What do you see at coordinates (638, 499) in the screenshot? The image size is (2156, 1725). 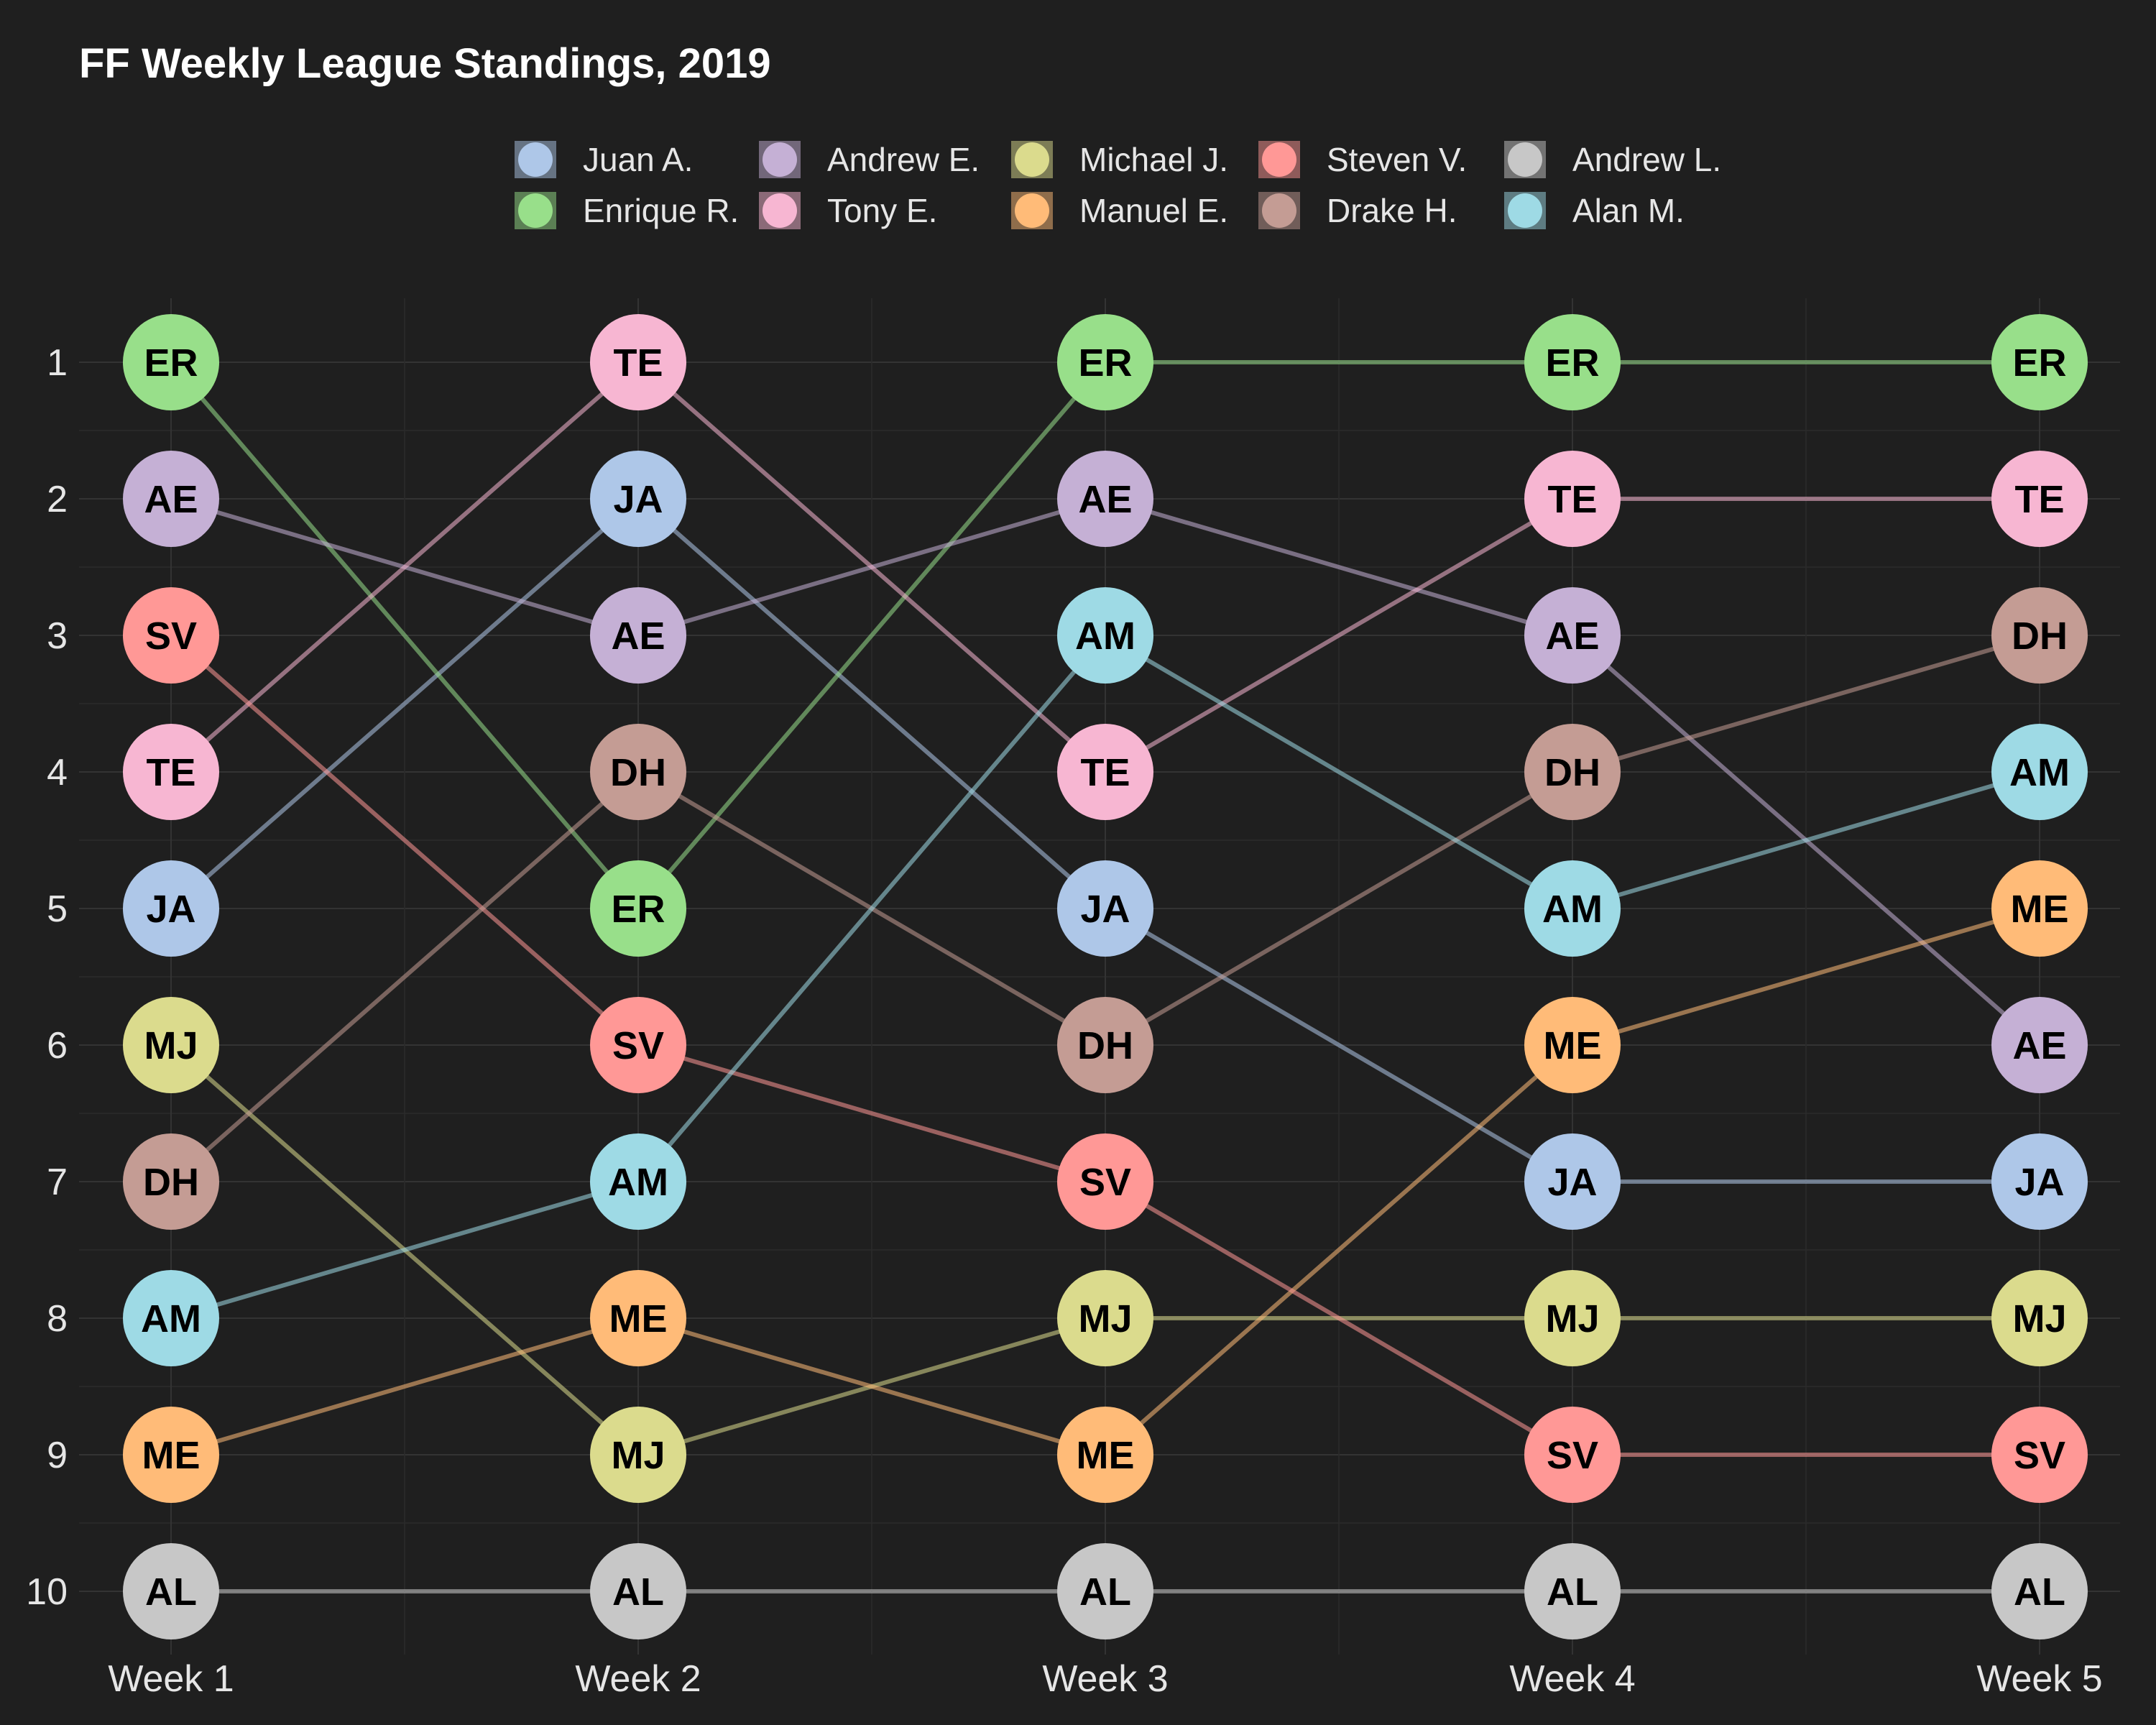 I see `marker-ja-week-2: JA` at bounding box center [638, 499].